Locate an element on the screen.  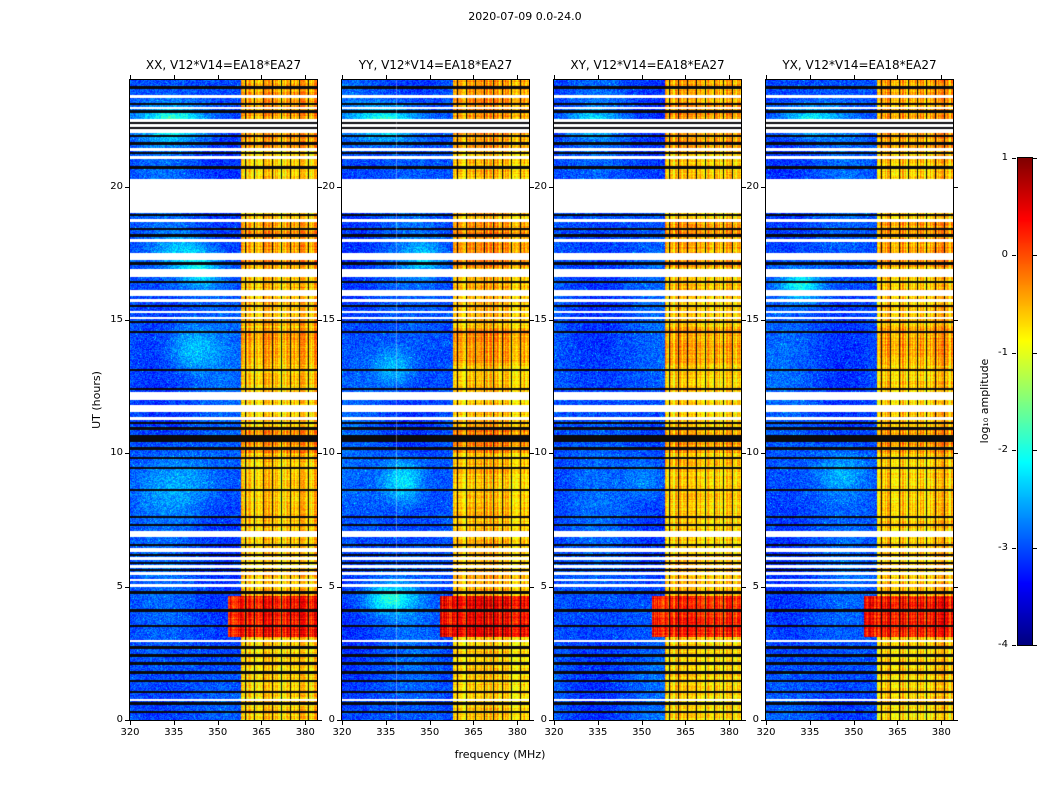
colorbar-label: log₁₀ amplitude is located at coordinates (984, 401).